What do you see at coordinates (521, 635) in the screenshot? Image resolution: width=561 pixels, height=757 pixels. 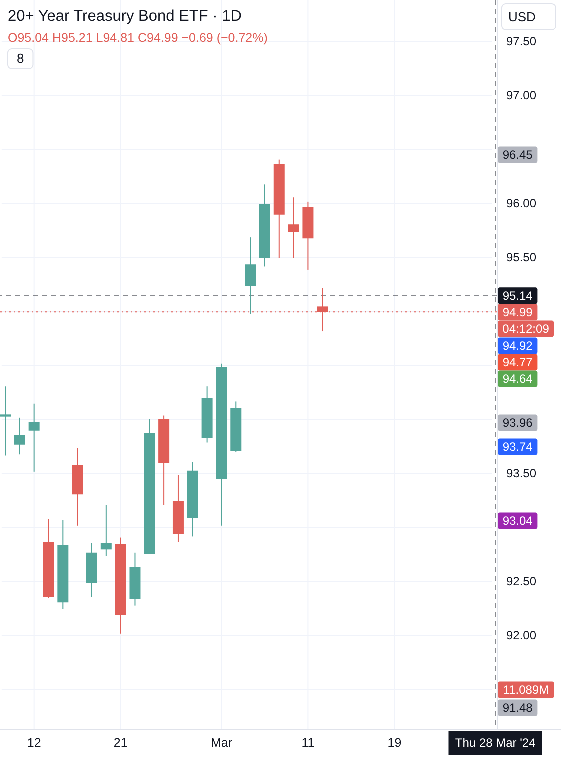 I see `y-tick-label: 92.00` at bounding box center [521, 635].